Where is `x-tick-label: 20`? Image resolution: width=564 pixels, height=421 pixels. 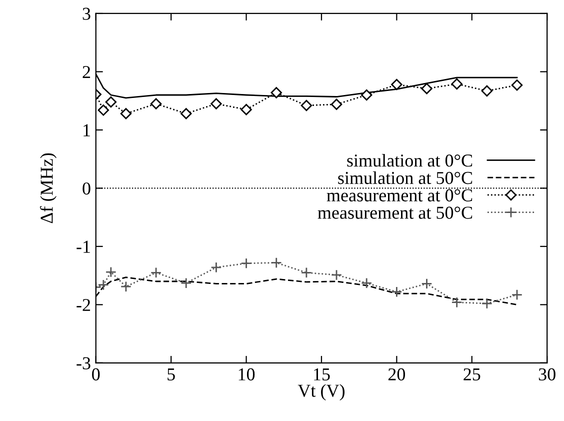 x-tick-label: 20 is located at coordinates (397, 374).